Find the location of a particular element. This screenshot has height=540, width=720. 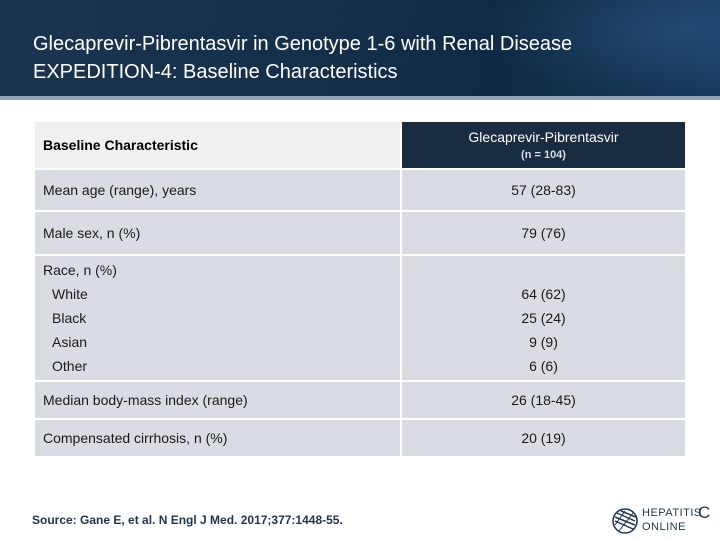

row-label: Median body-mass index (range) is located at coordinates (218, 401).